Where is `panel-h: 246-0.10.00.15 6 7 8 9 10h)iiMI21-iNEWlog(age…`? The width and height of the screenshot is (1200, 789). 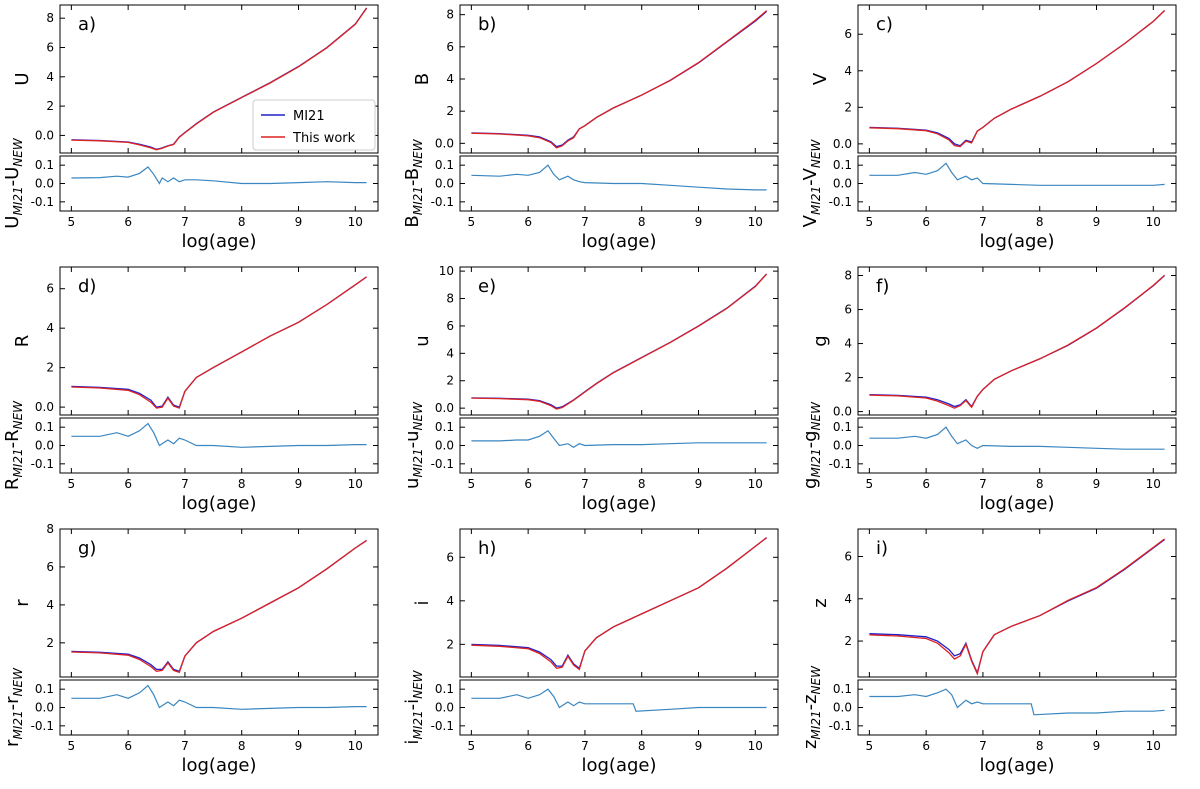 panel-h: 246-0.10.00.15 6 7 8 9 10h)iiMI21-iNEWlog(age… is located at coordinates (590, 652).